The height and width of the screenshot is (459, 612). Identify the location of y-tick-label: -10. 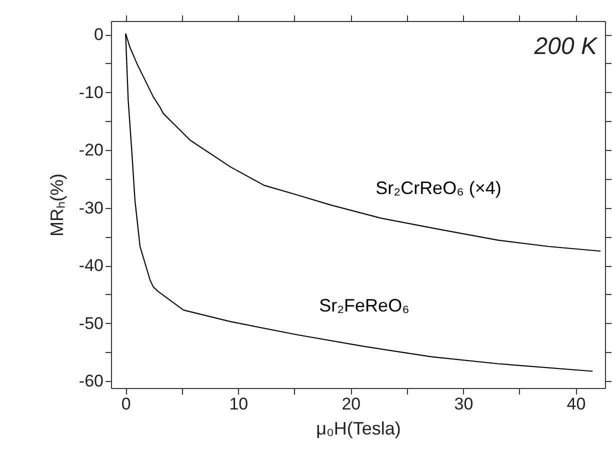
(91, 92).